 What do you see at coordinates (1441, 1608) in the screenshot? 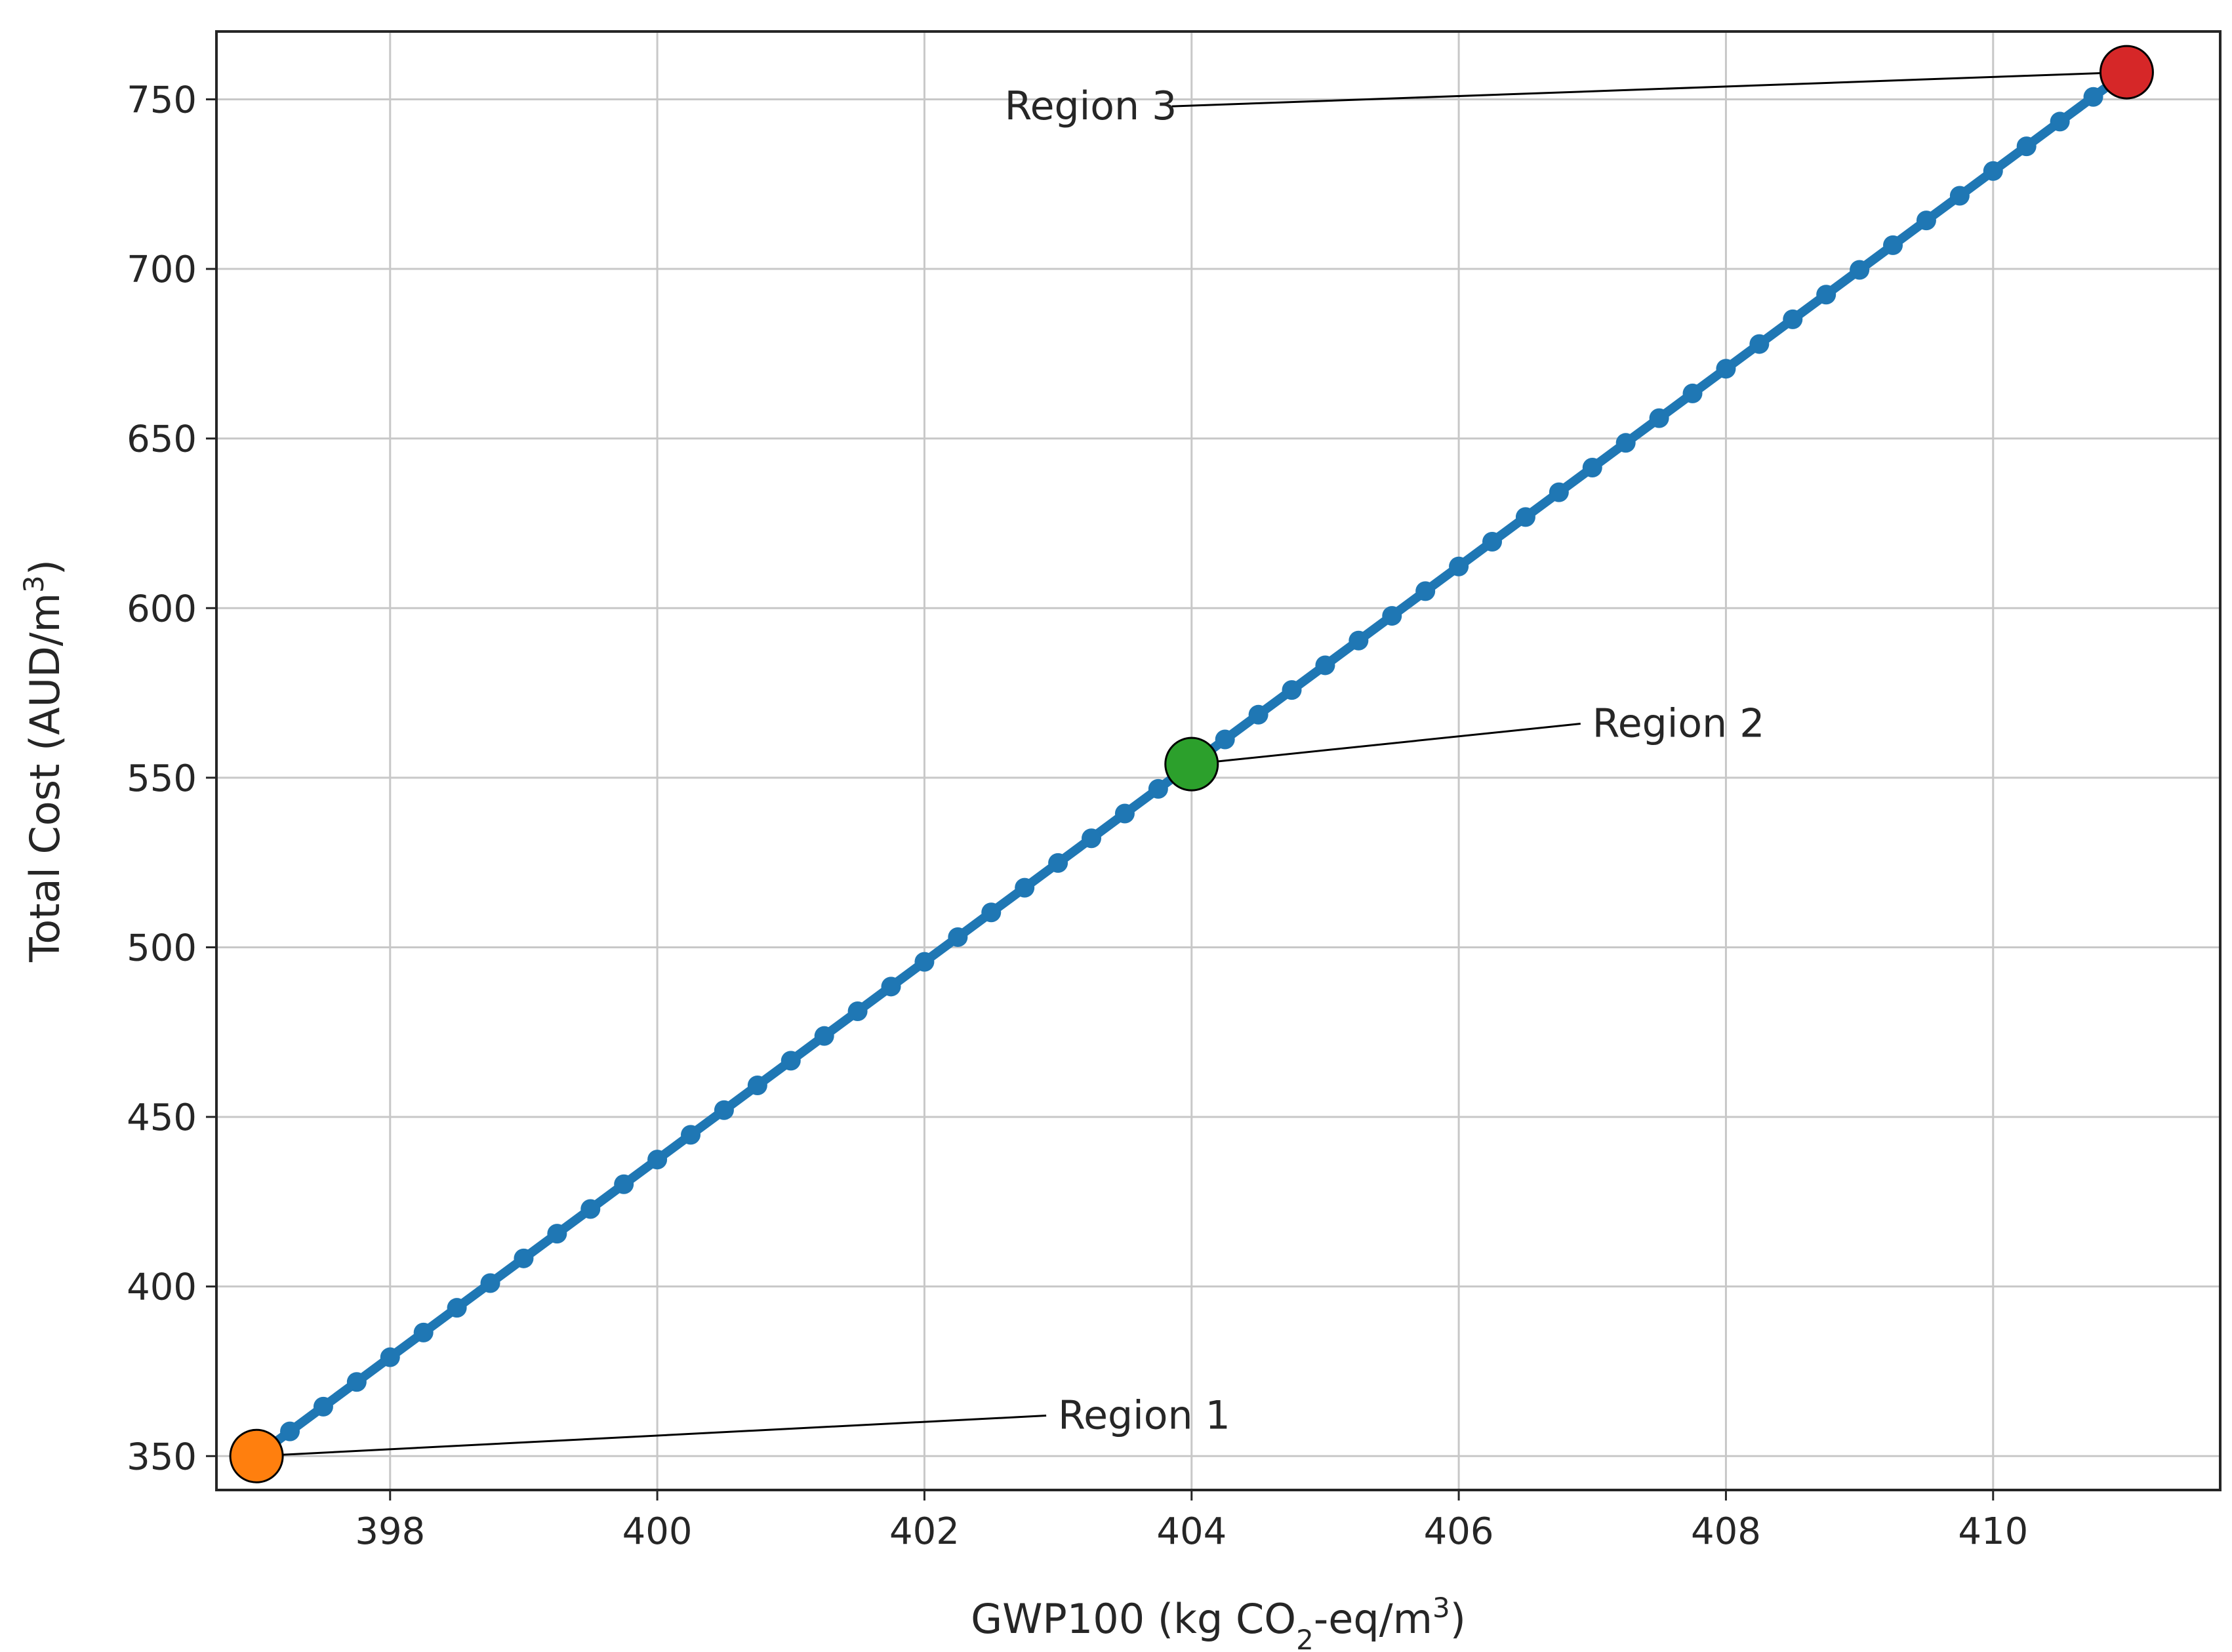
I see `x-axis-title-sup: 3` at bounding box center [1441, 1608].